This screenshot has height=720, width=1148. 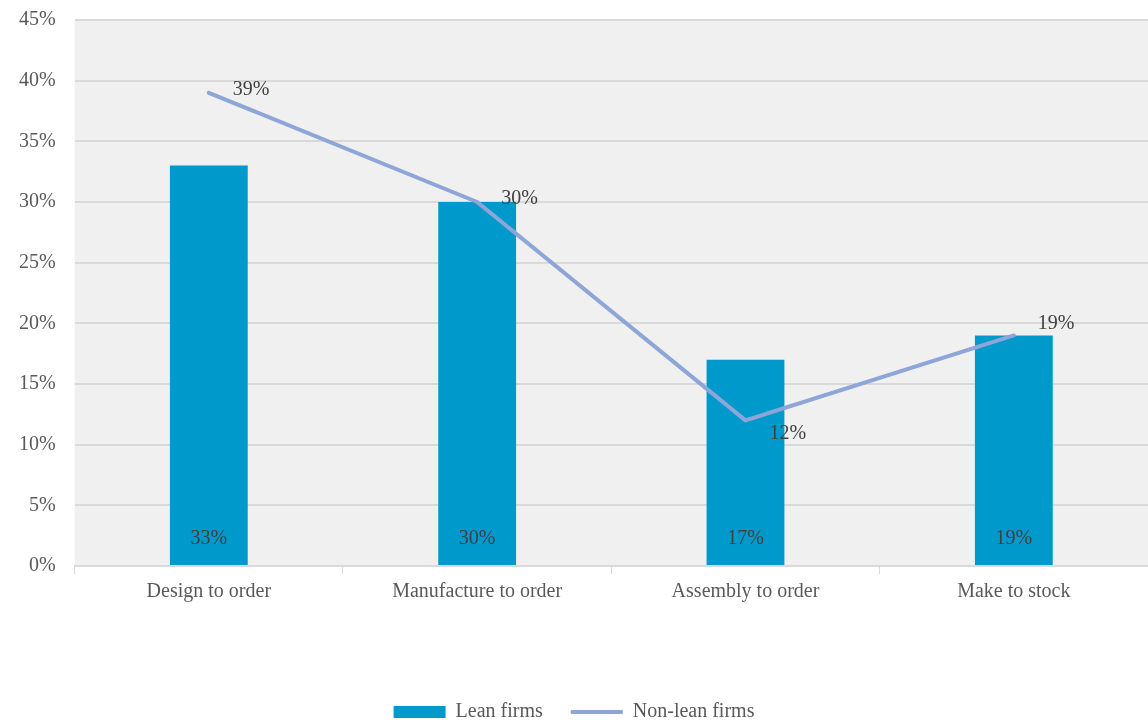 What do you see at coordinates (745, 591) in the screenshot?
I see `x-tick-label: Assembly to order` at bounding box center [745, 591].